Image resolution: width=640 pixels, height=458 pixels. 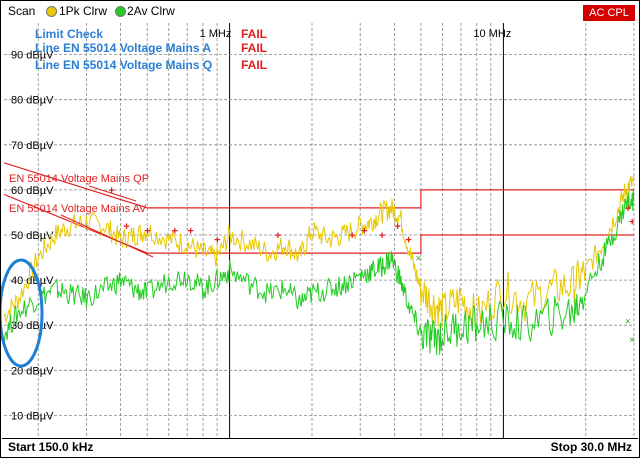 I want to click on x-tick-label: 10 MHz, so click(x=492, y=34).